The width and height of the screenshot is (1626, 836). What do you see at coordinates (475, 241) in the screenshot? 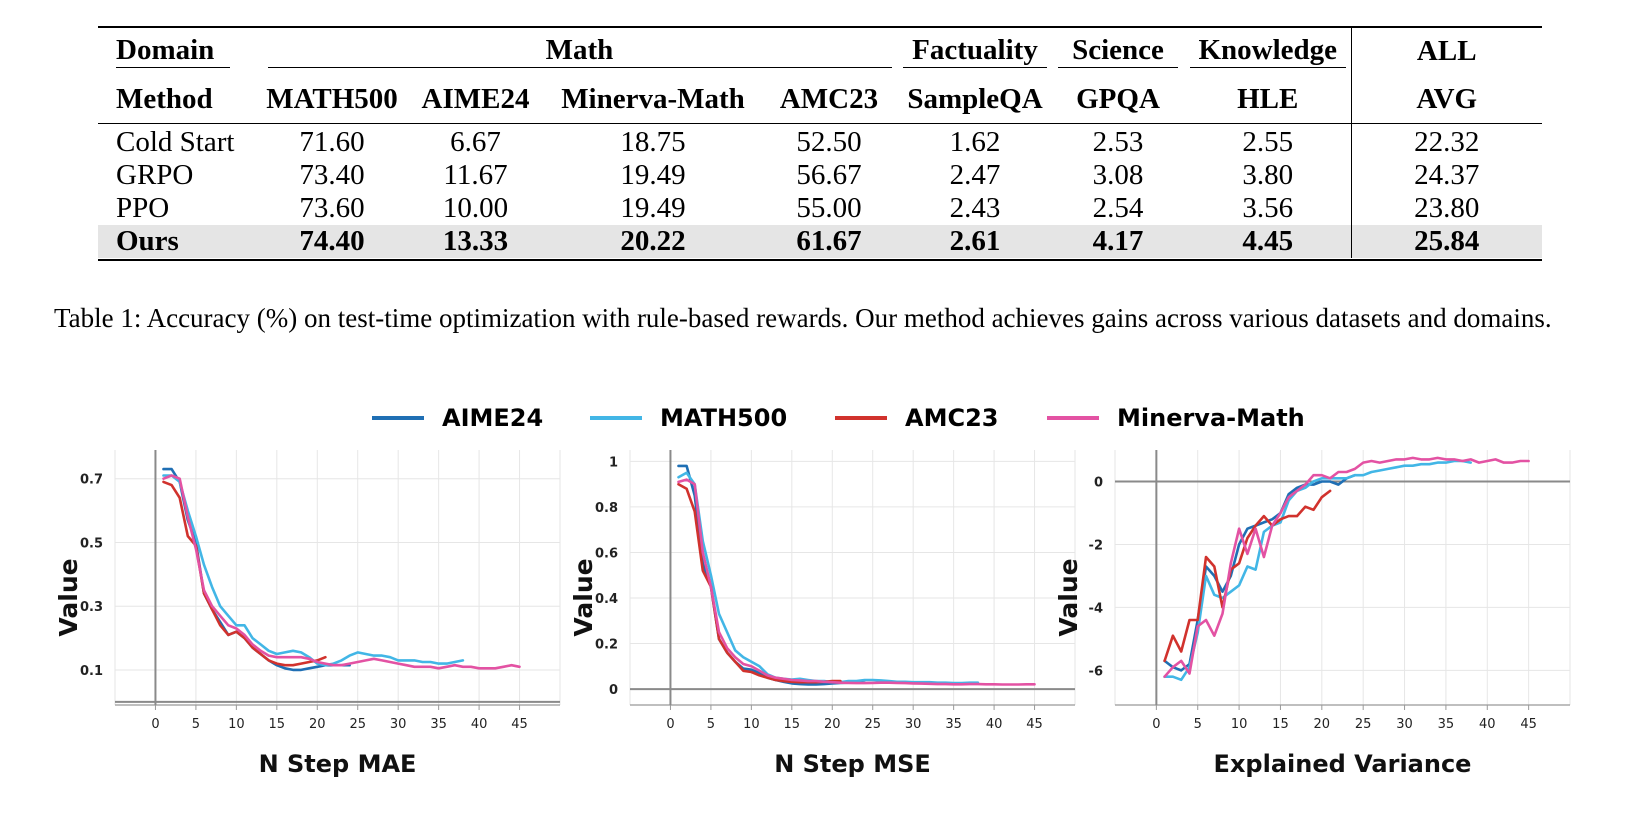
I see `cell: 13.33` at bounding box center [475, 241].